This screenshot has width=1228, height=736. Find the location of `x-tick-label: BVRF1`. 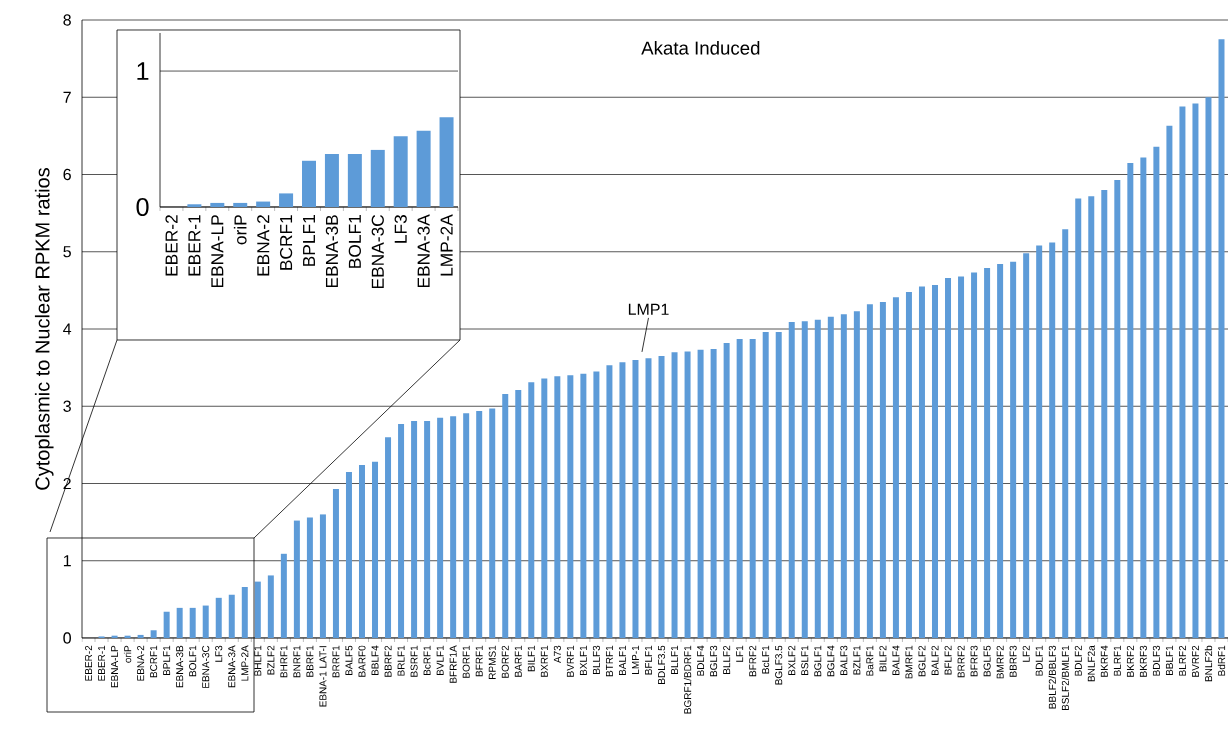

x-tick-label: BVRF1 is located at coordinates (570, 661).